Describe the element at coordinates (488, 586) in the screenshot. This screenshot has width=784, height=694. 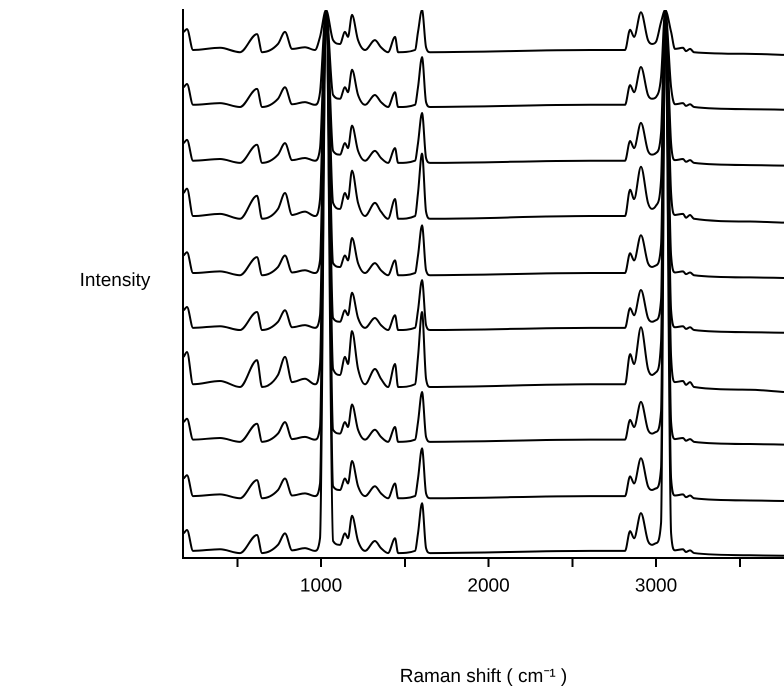
I see `x-tick-label: 2000` at that location.